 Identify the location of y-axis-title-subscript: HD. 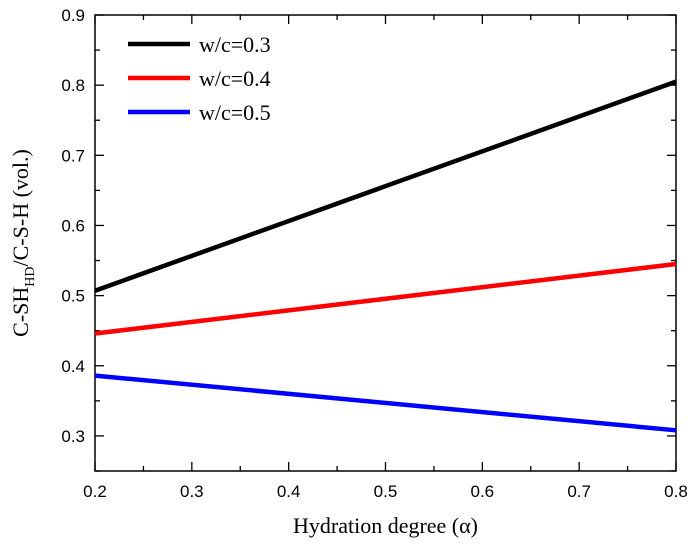
(30, 276).